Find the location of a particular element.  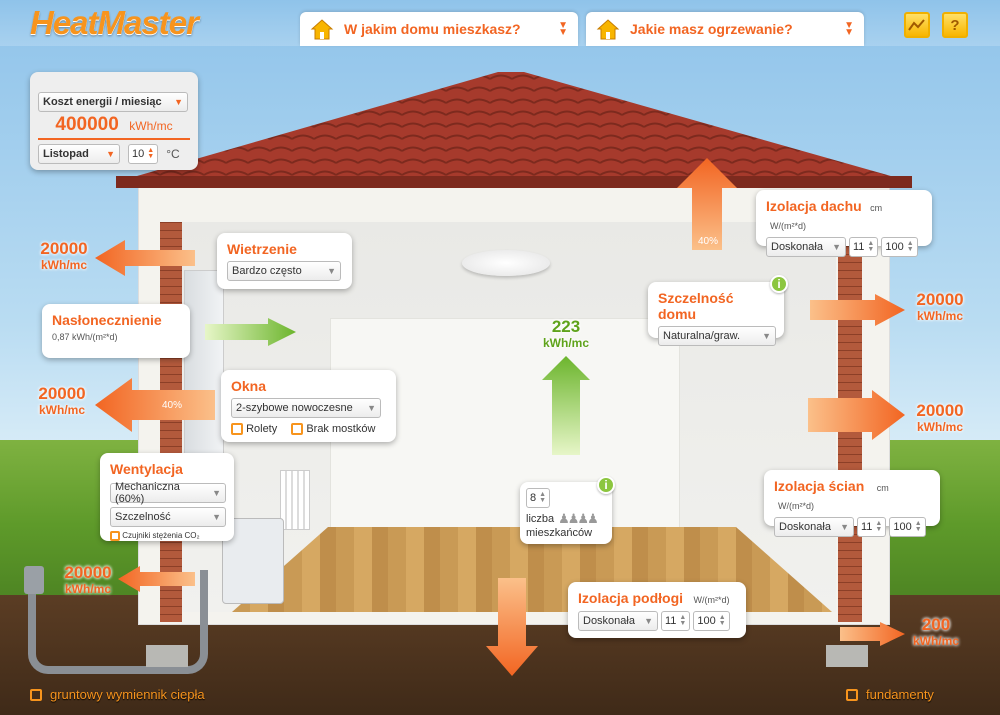

tab-label: W jakim domu mieszkasz? is located at coordinates (432, 29).